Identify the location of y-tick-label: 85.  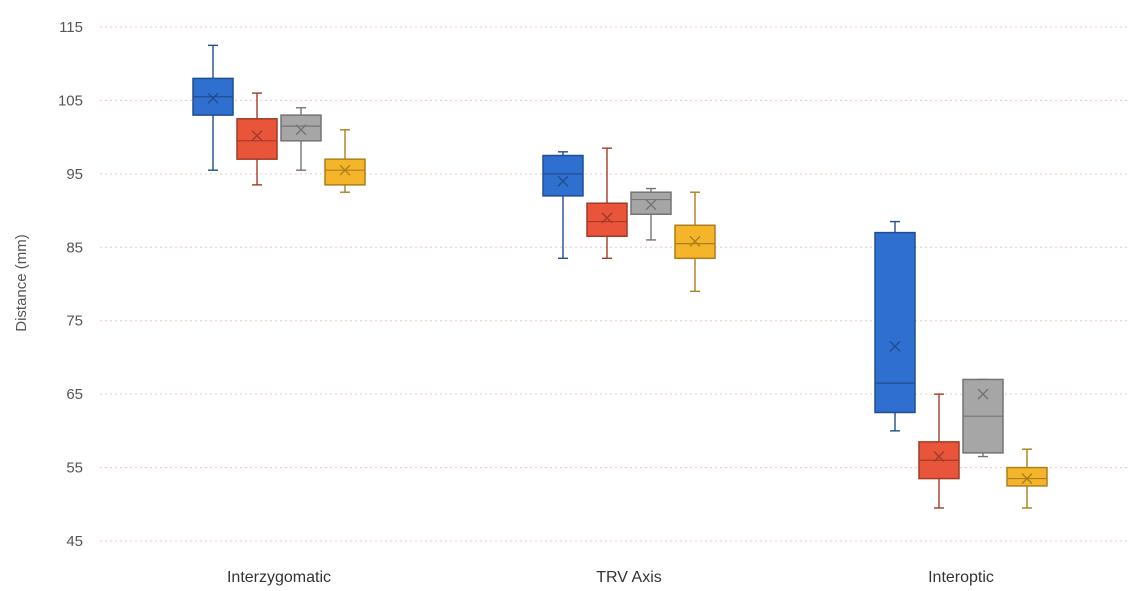
(74, 247).